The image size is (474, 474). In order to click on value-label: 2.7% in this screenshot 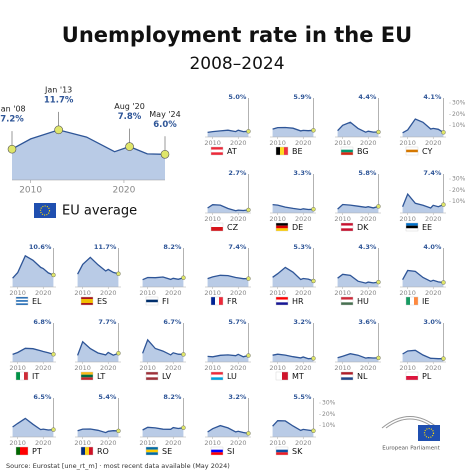, I will do `click(237, 173)`.